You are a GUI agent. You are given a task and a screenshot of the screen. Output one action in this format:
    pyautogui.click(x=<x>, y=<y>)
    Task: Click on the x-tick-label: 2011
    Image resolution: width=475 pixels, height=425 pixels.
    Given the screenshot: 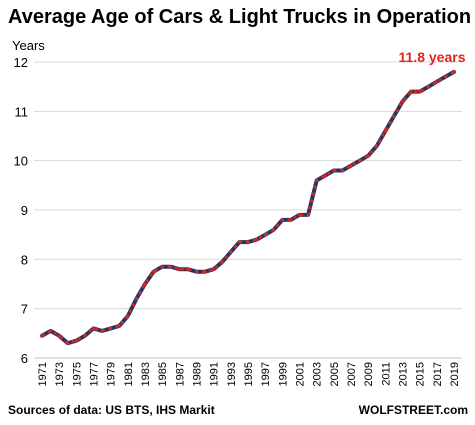 What is the action you would take?
    pyautogui.click(x=386, y=374)
    